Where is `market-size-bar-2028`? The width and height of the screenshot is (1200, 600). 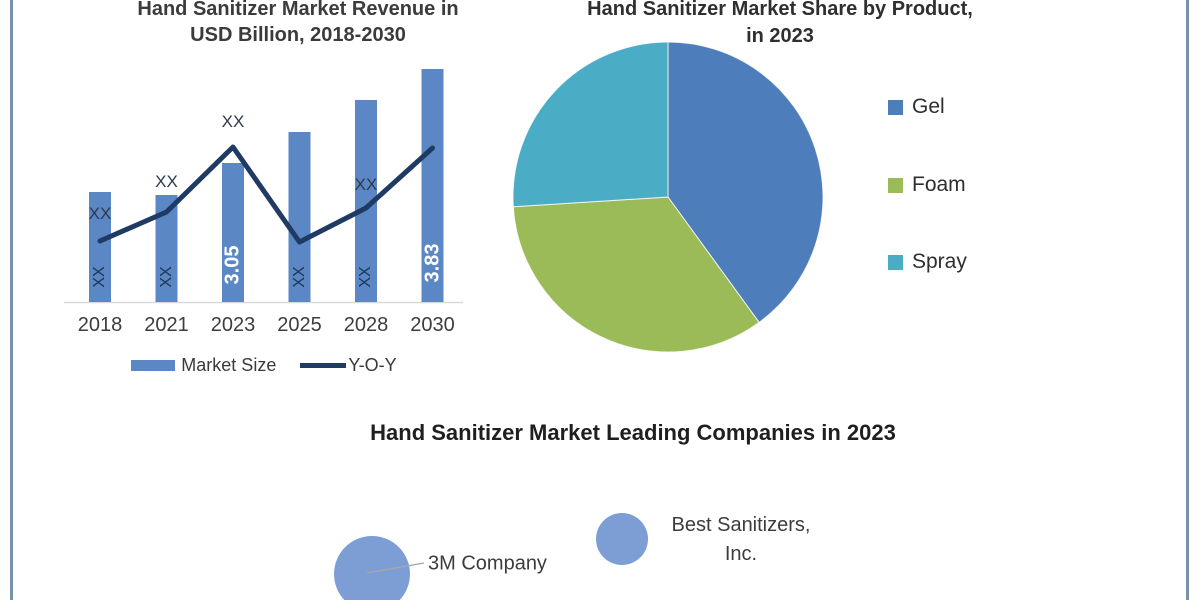
market-size-bar-2028 is located at coordinates (366, 201).